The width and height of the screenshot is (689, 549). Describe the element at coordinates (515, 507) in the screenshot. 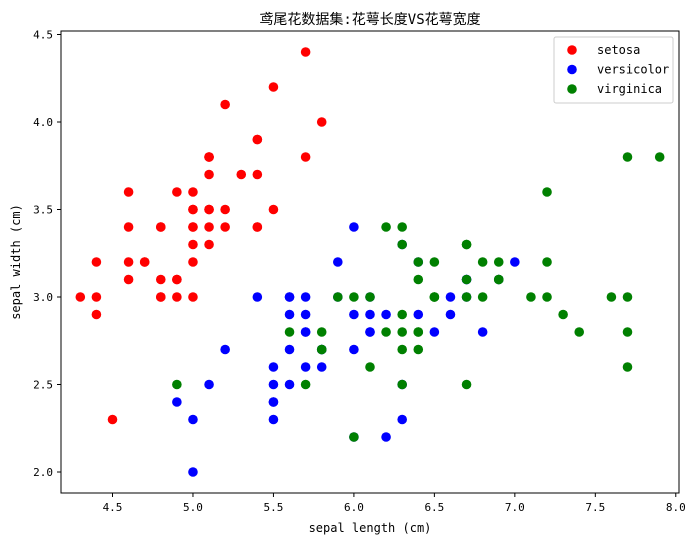

I see `x-tick-label: 7.0` at that location.